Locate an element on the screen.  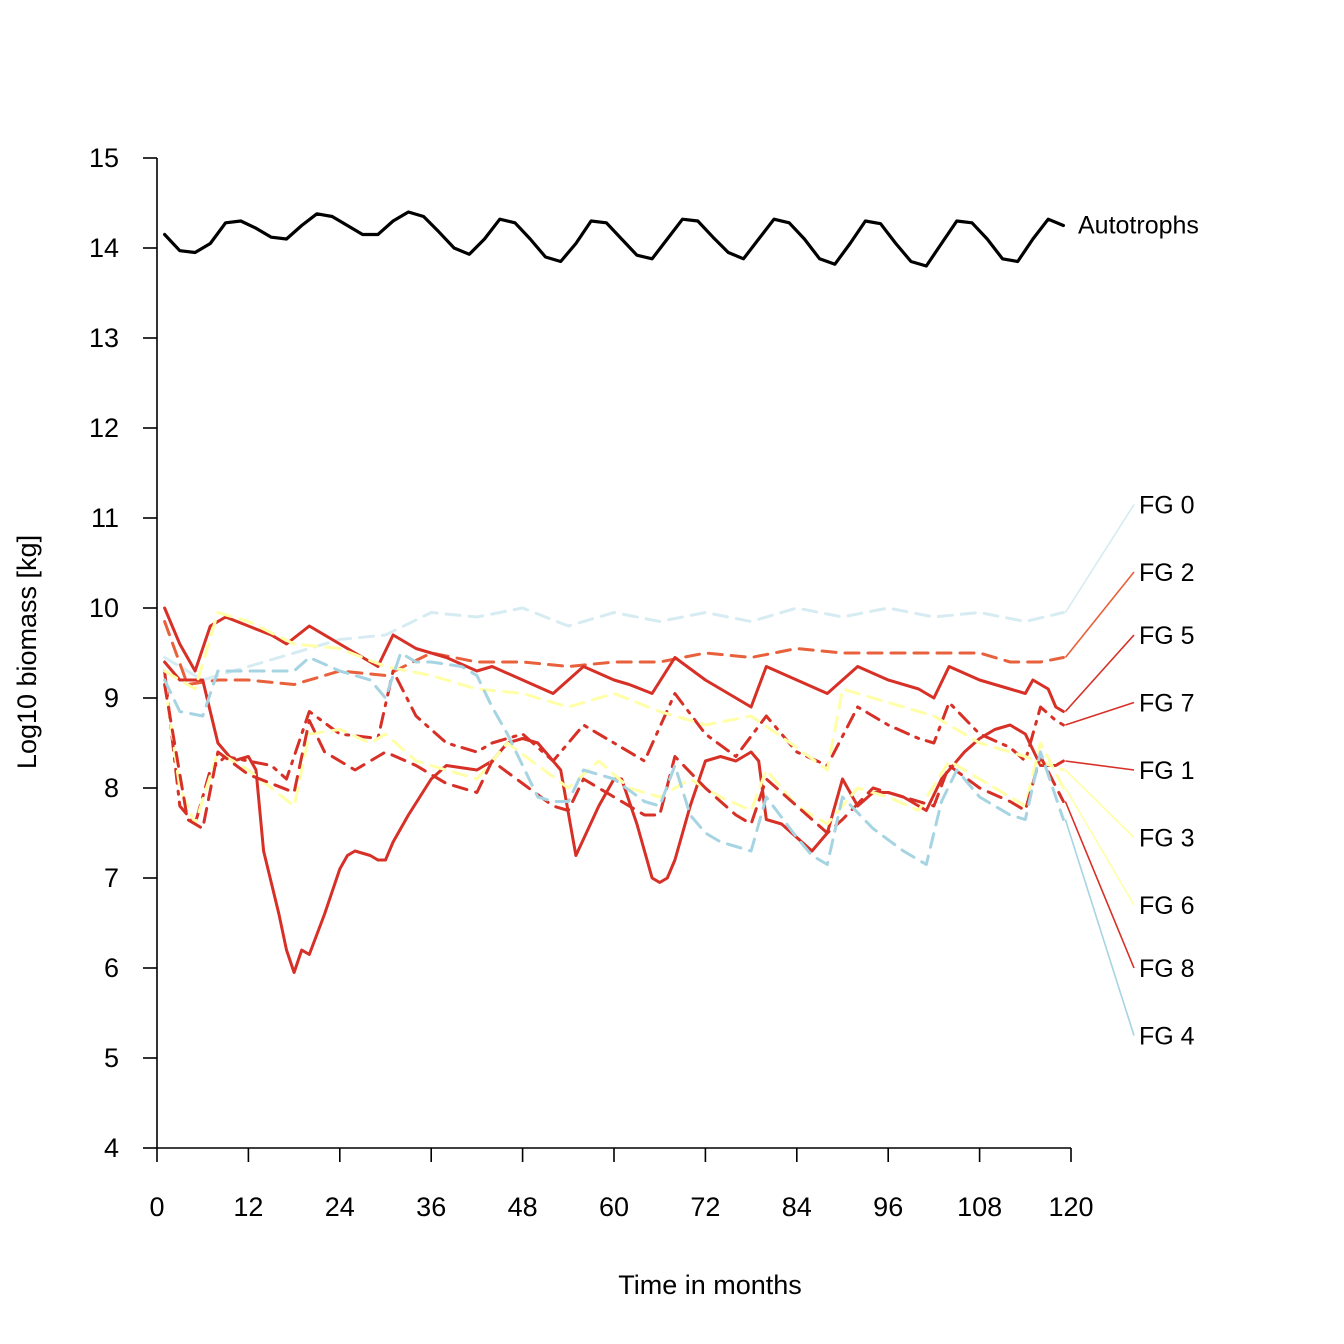
y-tick-label: 10 is located at coordinates (104, 608).